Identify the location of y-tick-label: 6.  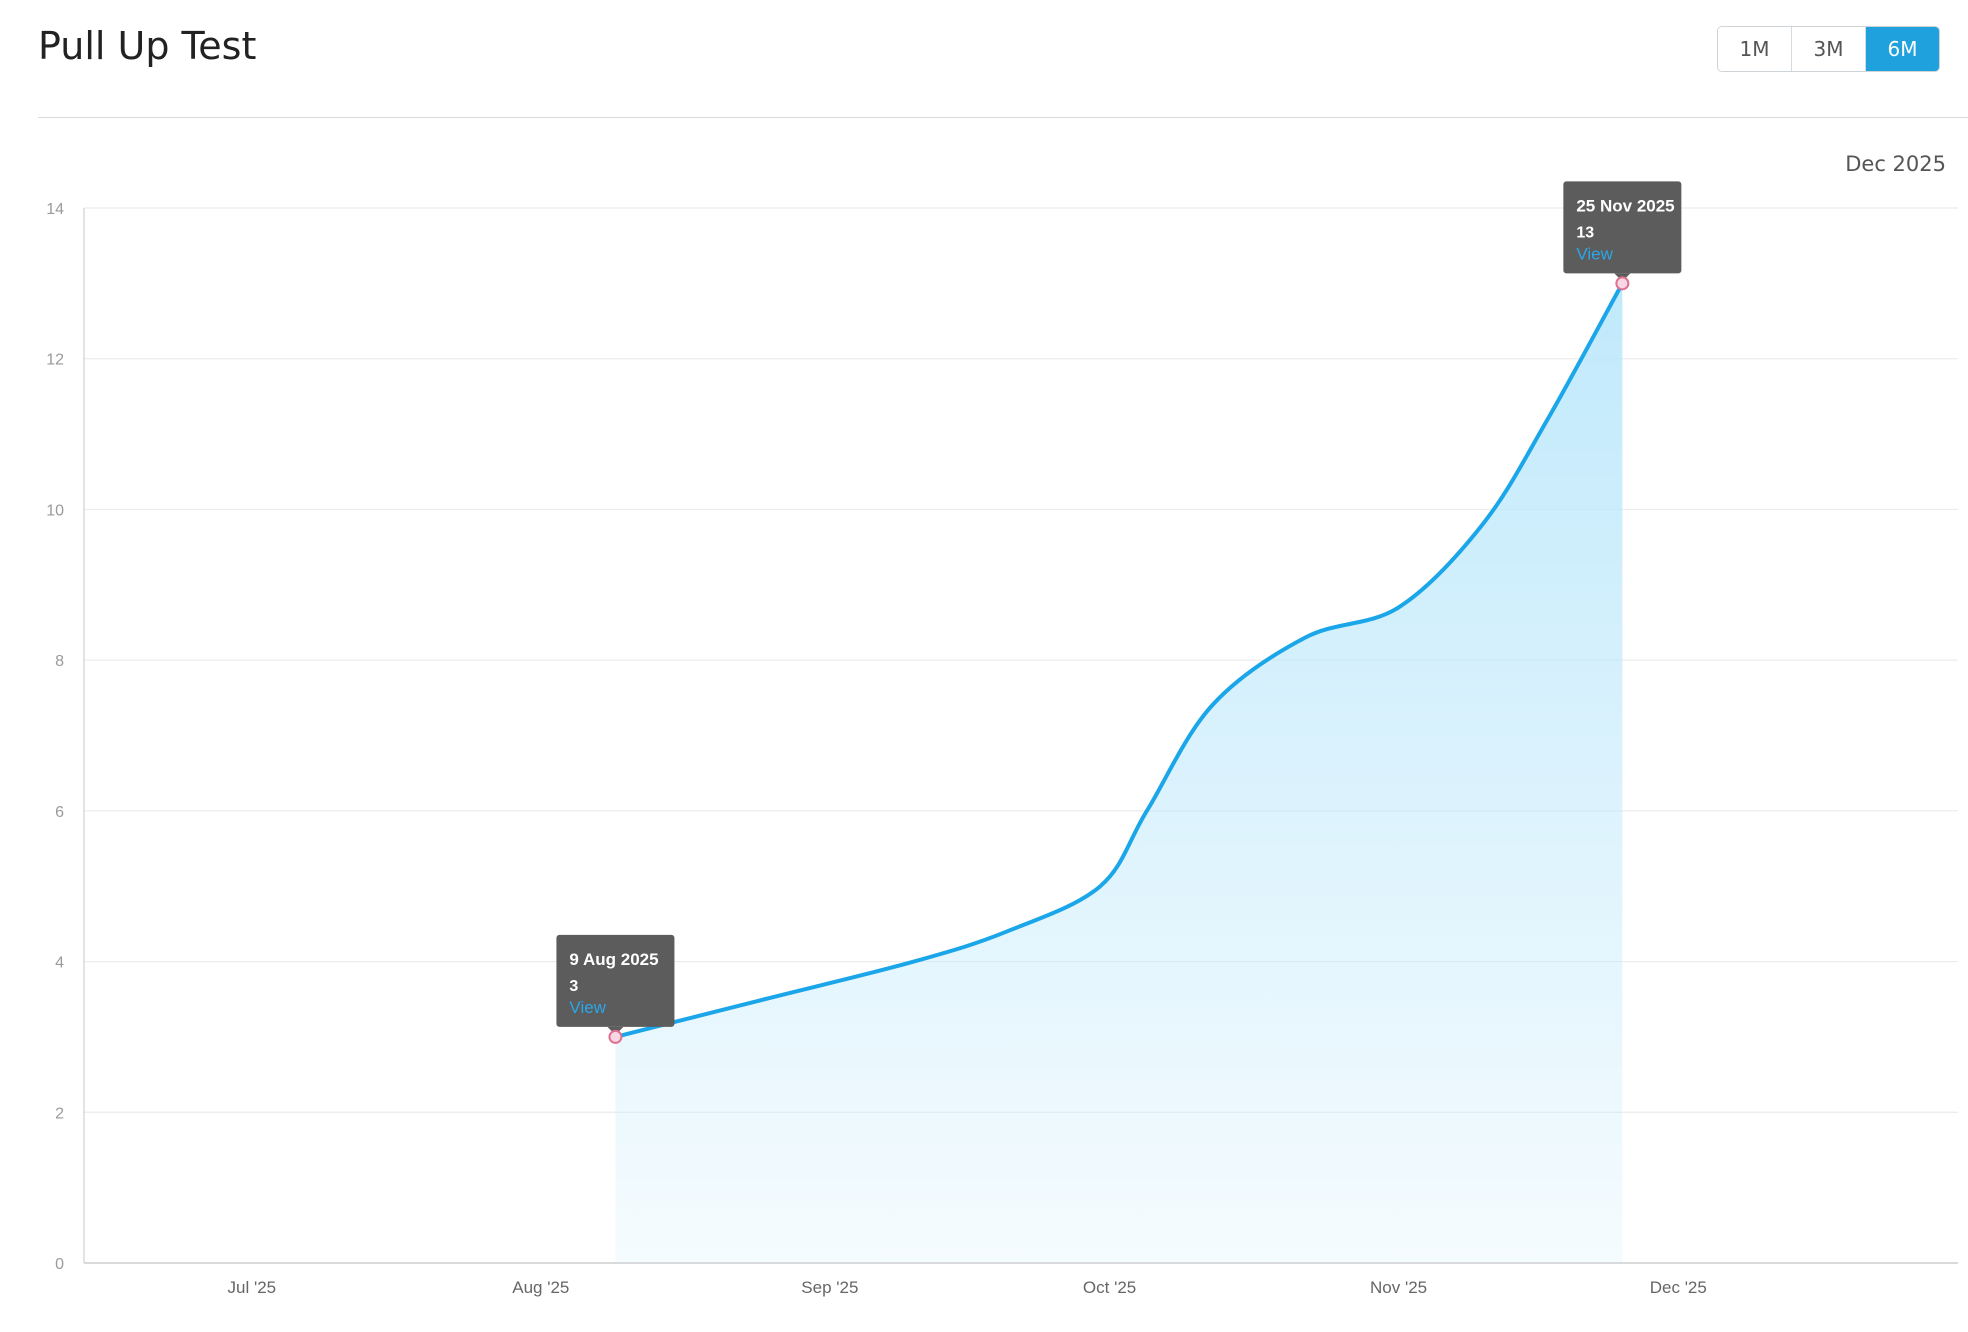
(59, 812).